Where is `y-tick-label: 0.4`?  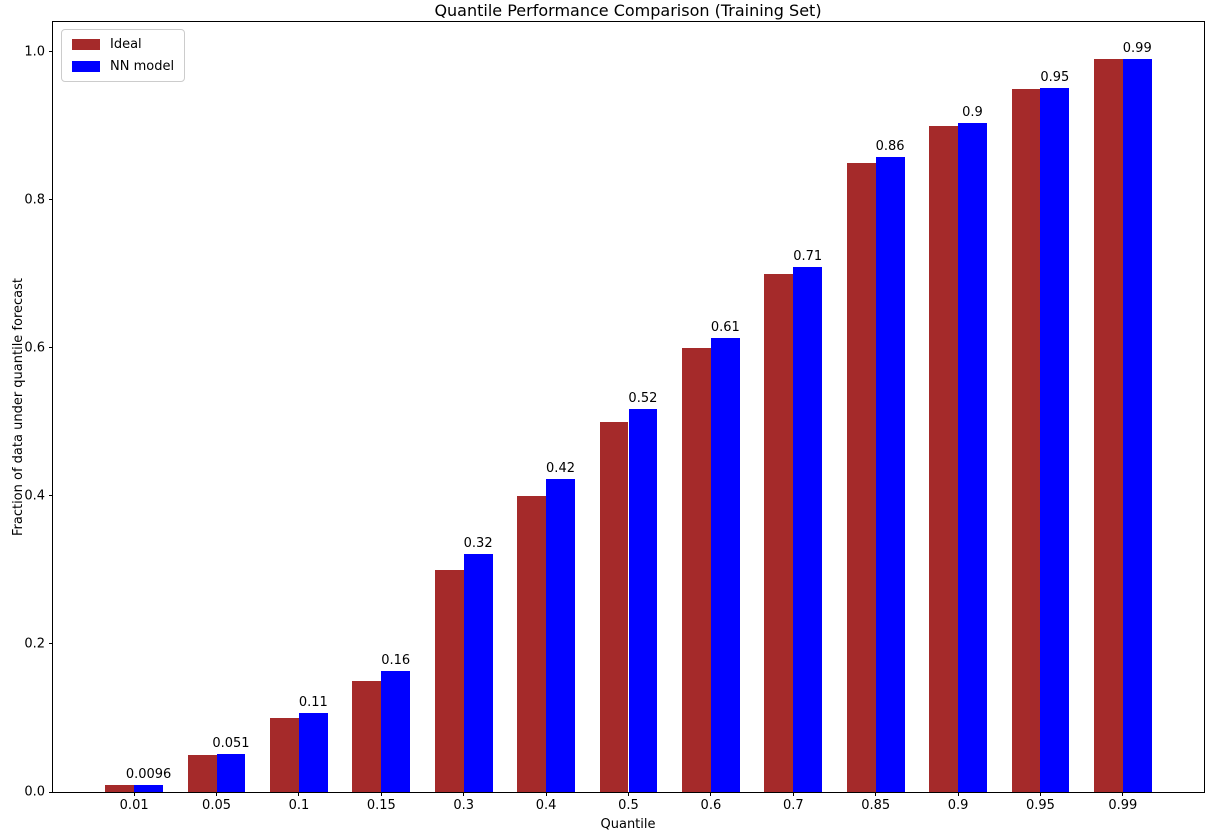 y-tick-label: 0.4 is located at coordinates (34, 496).